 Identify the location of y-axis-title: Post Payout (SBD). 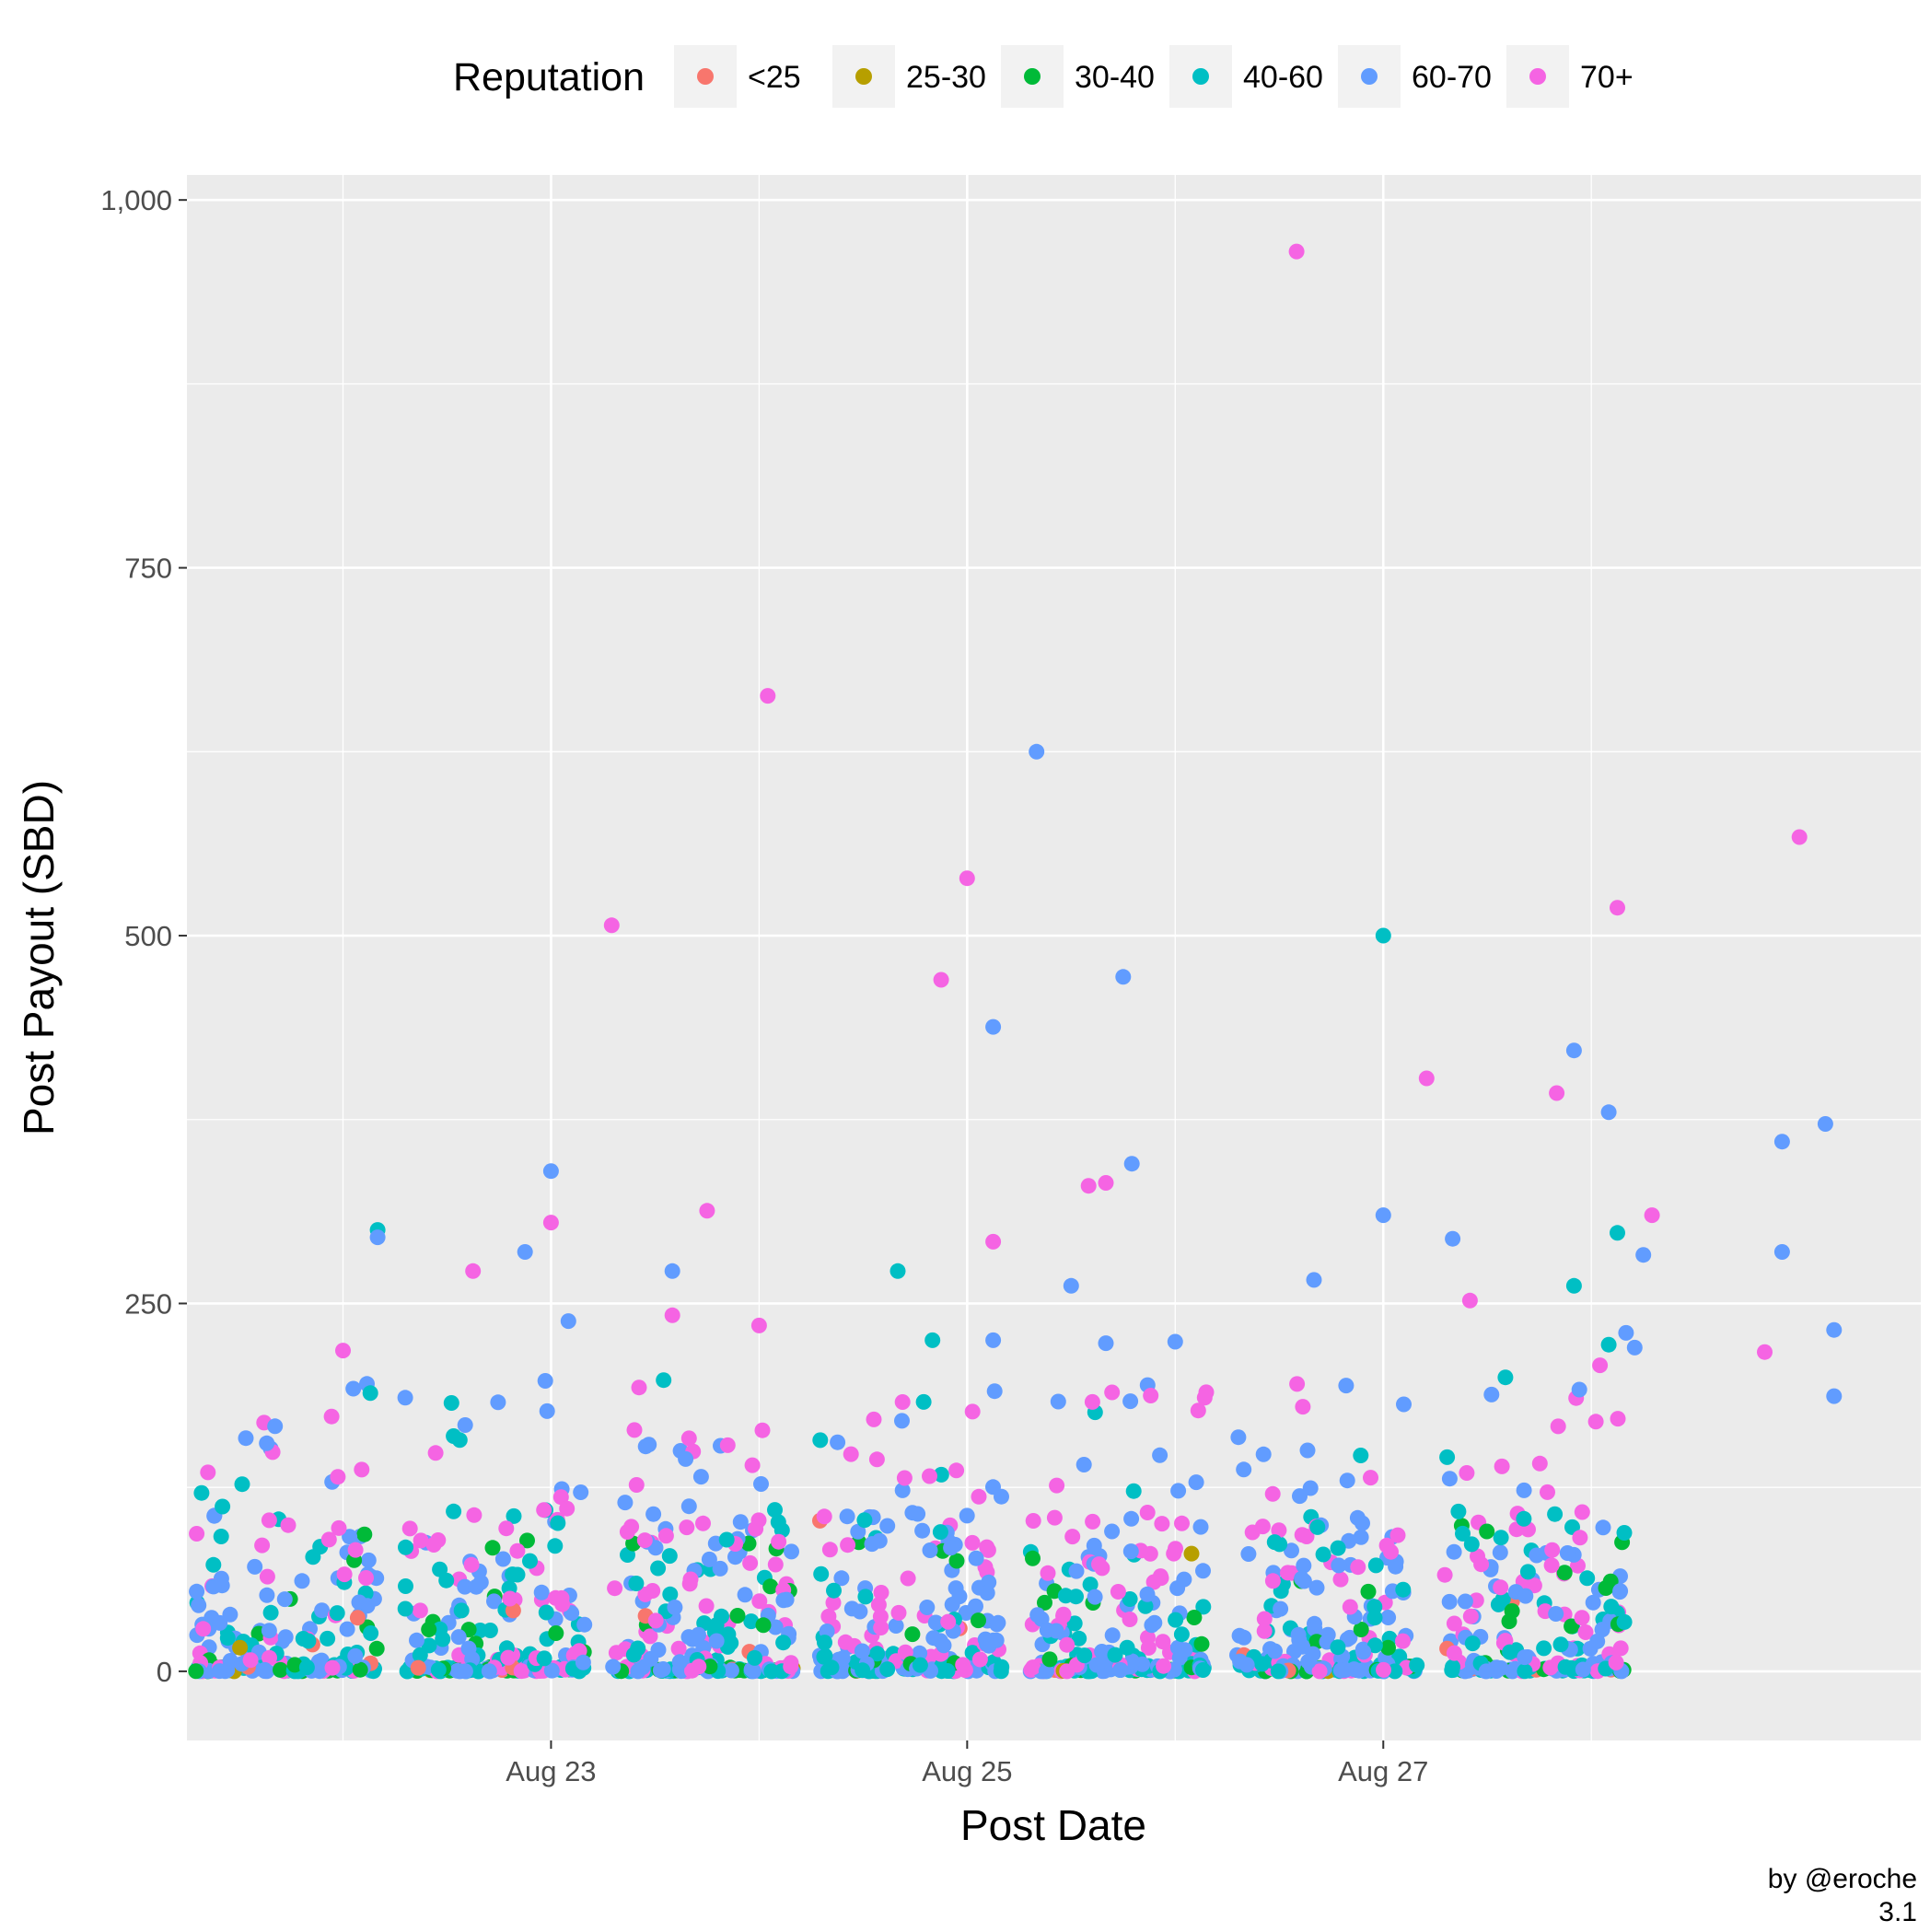
(39, 957).